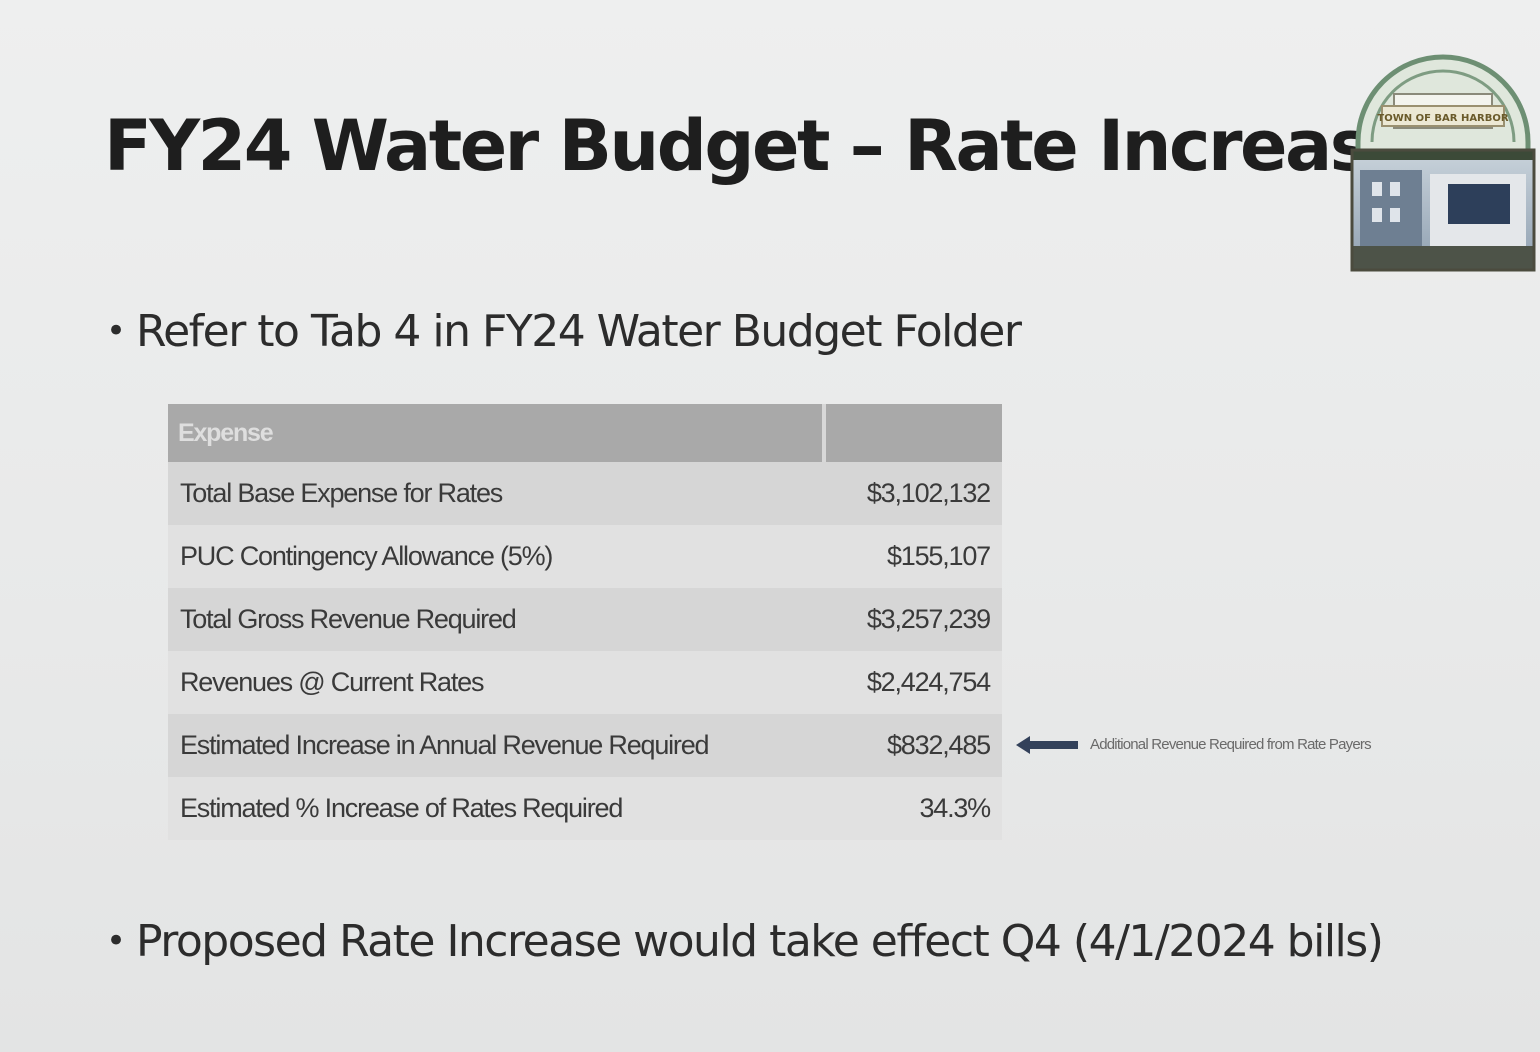 This screenshot has width=1540, height=1052. I want to click on row-label: Total Gross Revenue Required, so click(496, 619).